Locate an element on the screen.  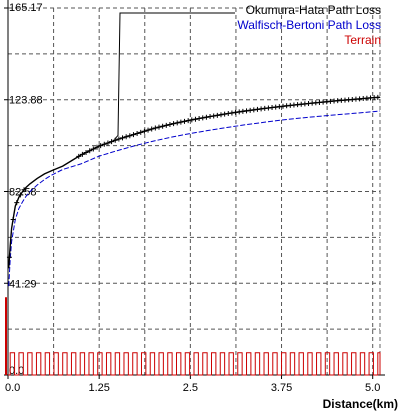
legend-entry: Walfisch-Bertoni Path Loss is located at coordinates (309, 25).